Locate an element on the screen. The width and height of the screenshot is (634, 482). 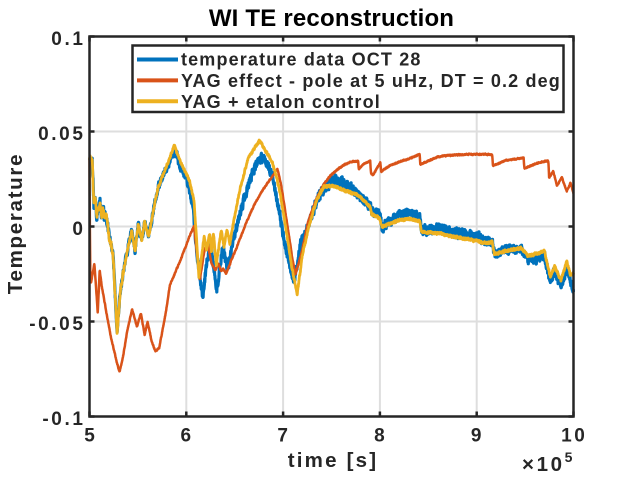
svg-text: 5 is located at coordinates (90, 436).